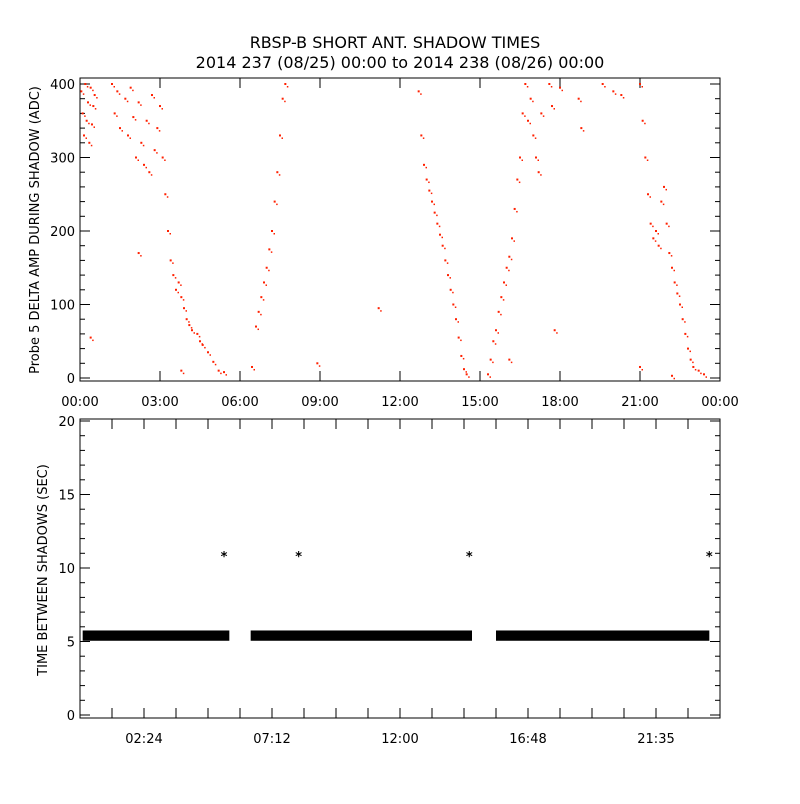 This screenshot has height=804, width=800. What do you see at coordinates (62, 306) in the screenshot?
I see `y-tick-label: 100` at bounding box center [62, 306].